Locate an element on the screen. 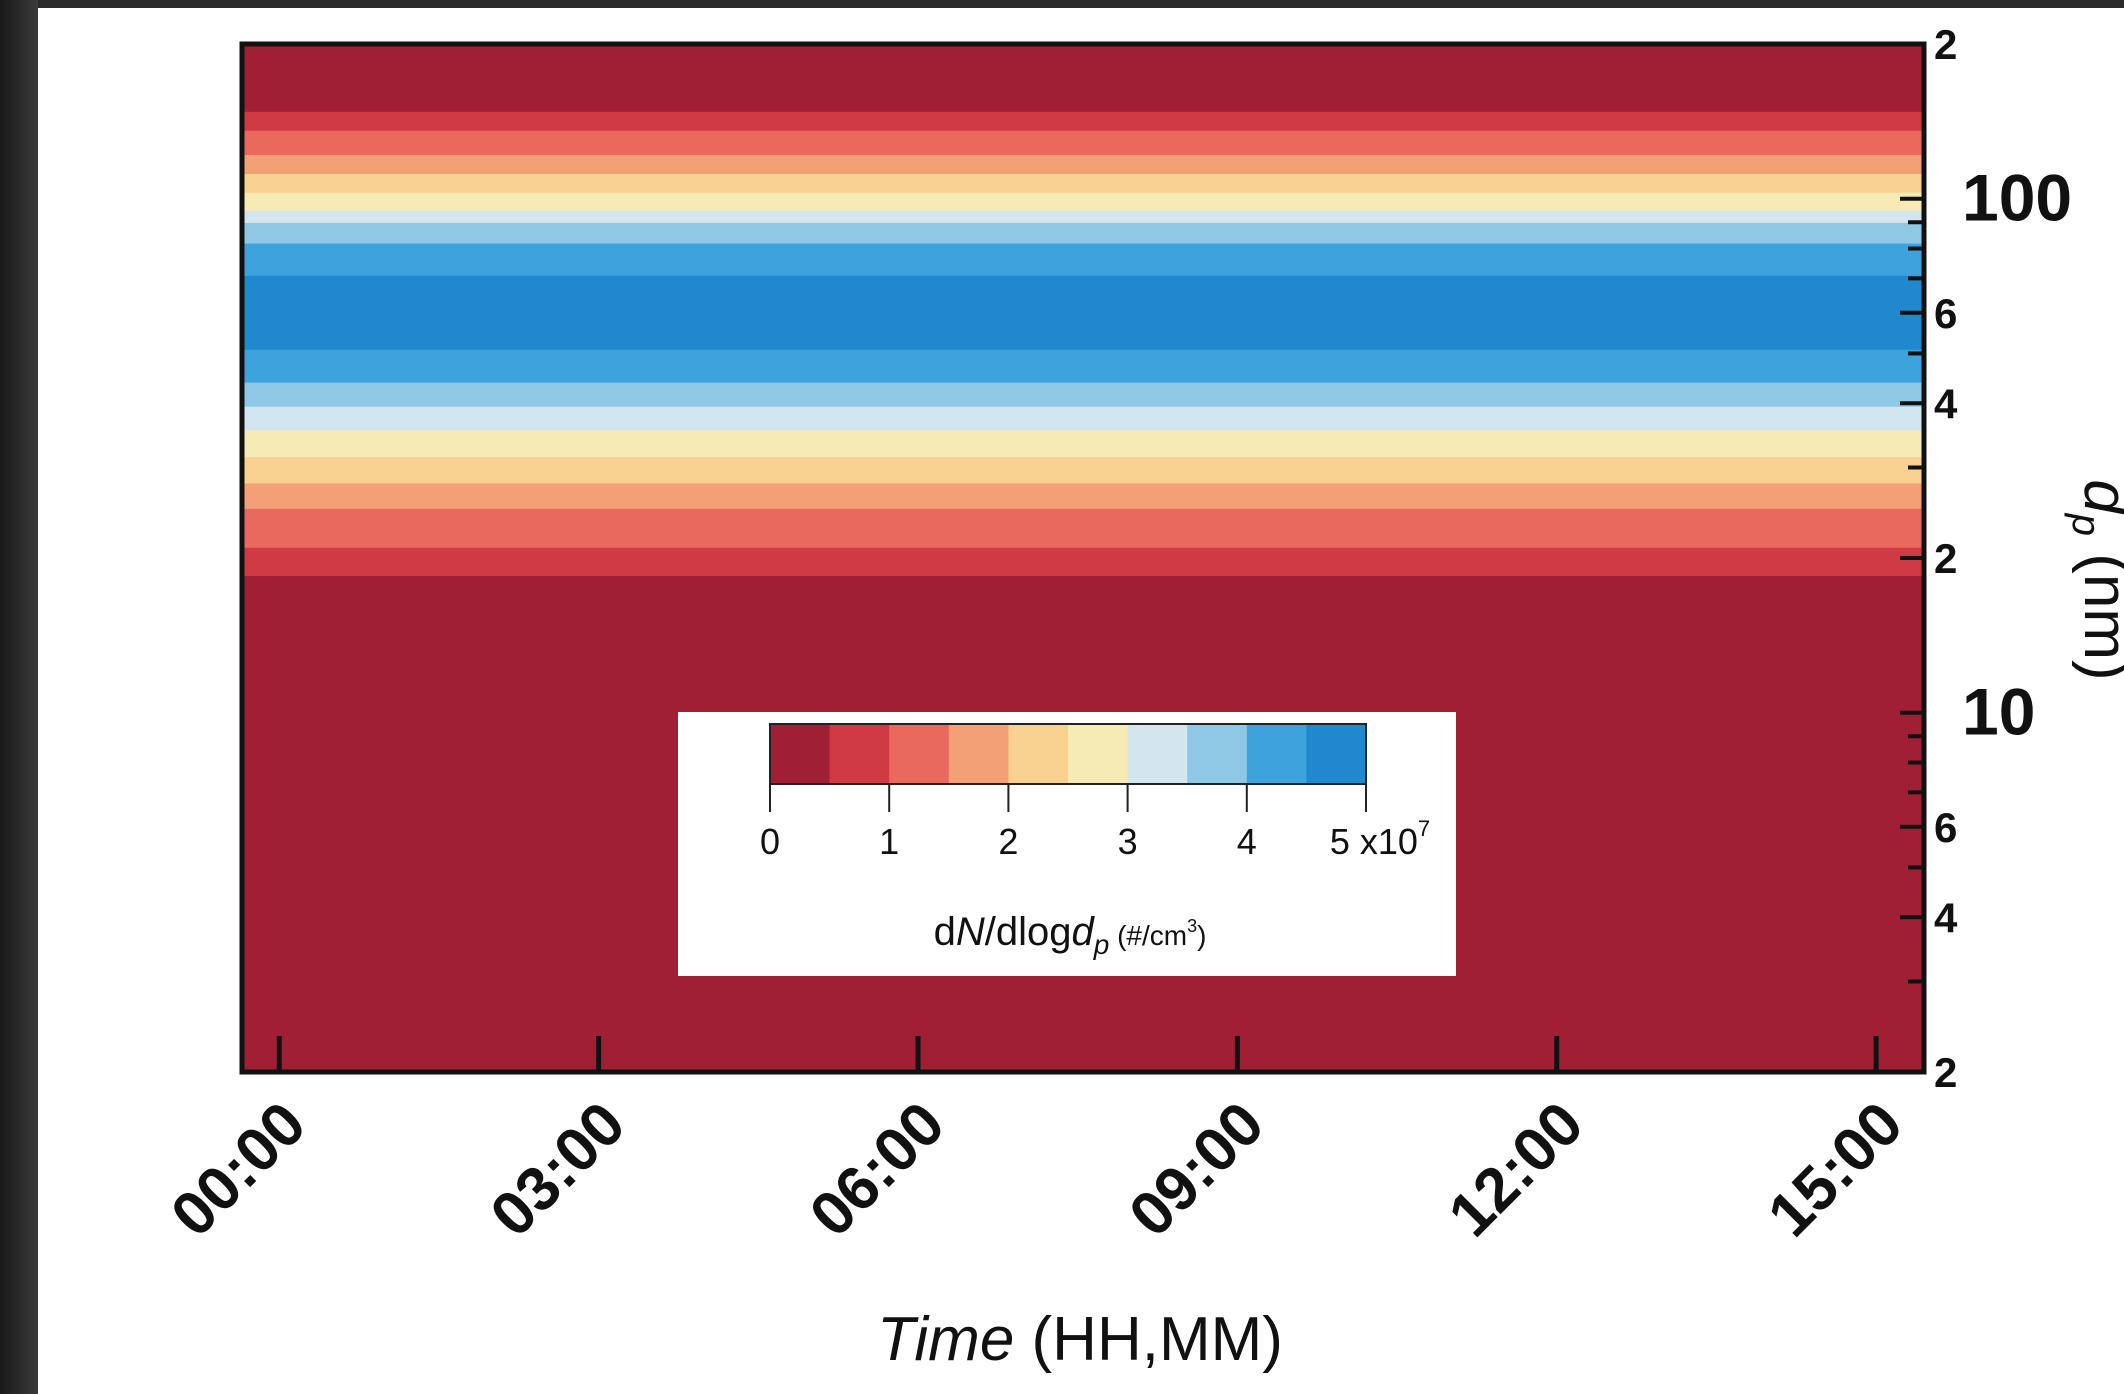  x-tick-label: 00:00 is located at coordinates (238, 1169).